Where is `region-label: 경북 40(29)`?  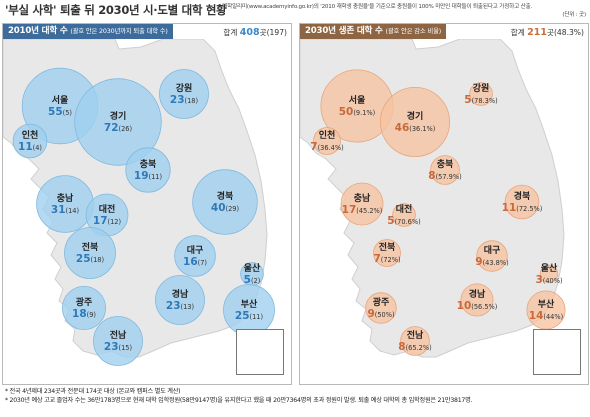
region-label: 경북 40(29) is located at coordinates (225, 203).